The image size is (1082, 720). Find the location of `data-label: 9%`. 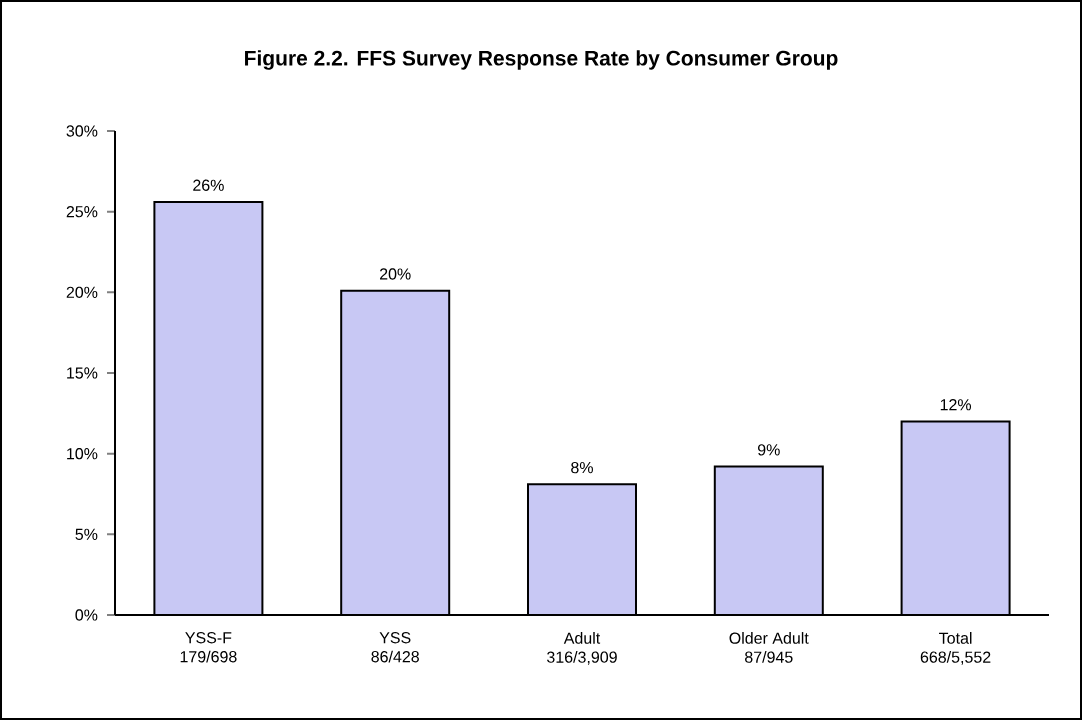

data-label: 9% is located at coordinates (768, 450).